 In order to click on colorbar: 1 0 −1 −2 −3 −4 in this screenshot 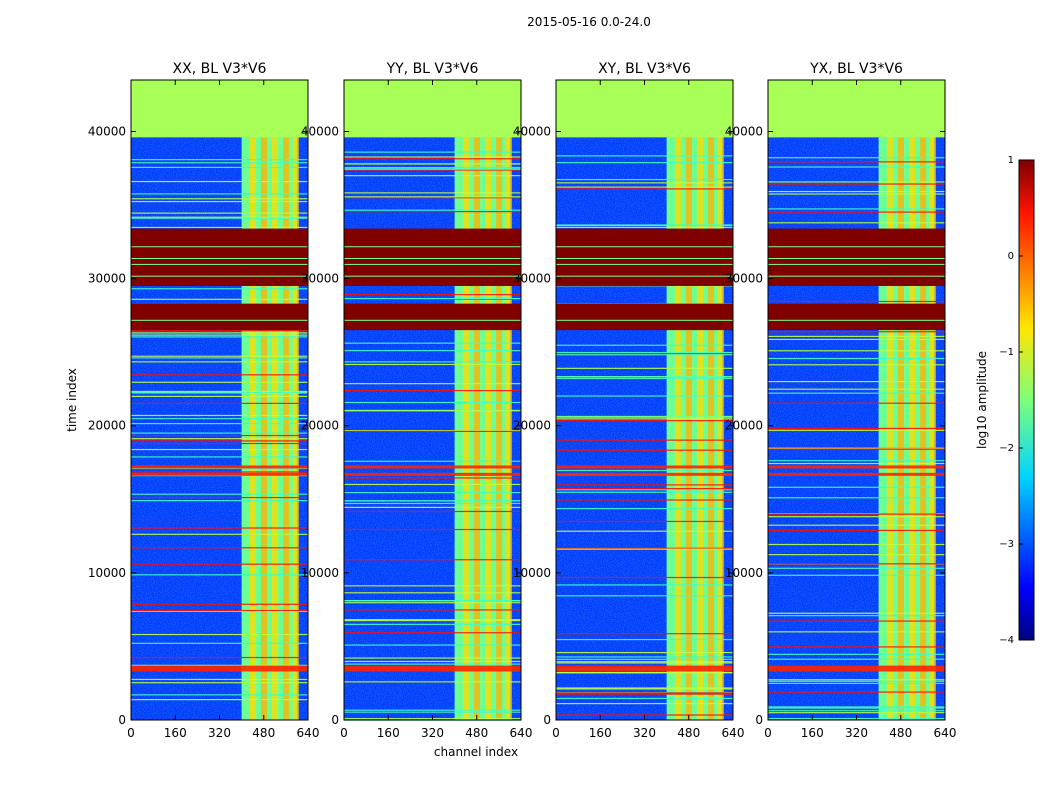, I will do `click(1017, 400)`.